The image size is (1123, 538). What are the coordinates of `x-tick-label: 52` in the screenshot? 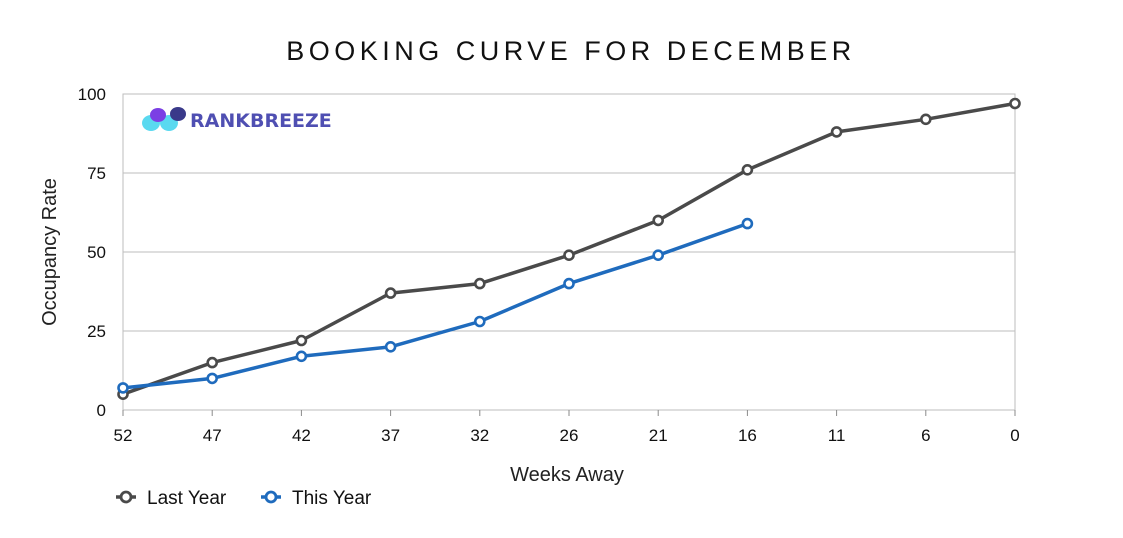 It's located at (123, 435).